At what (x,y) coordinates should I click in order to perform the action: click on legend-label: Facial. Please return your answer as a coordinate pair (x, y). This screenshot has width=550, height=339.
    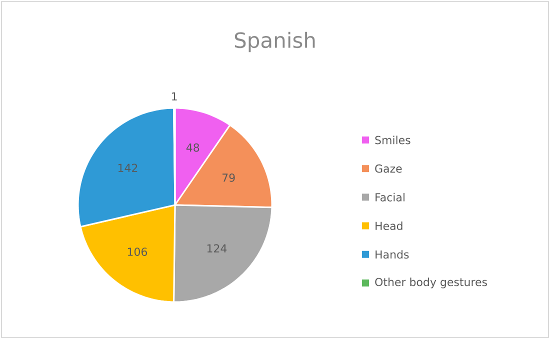
    Looking at the image, I should click on (390, 197).